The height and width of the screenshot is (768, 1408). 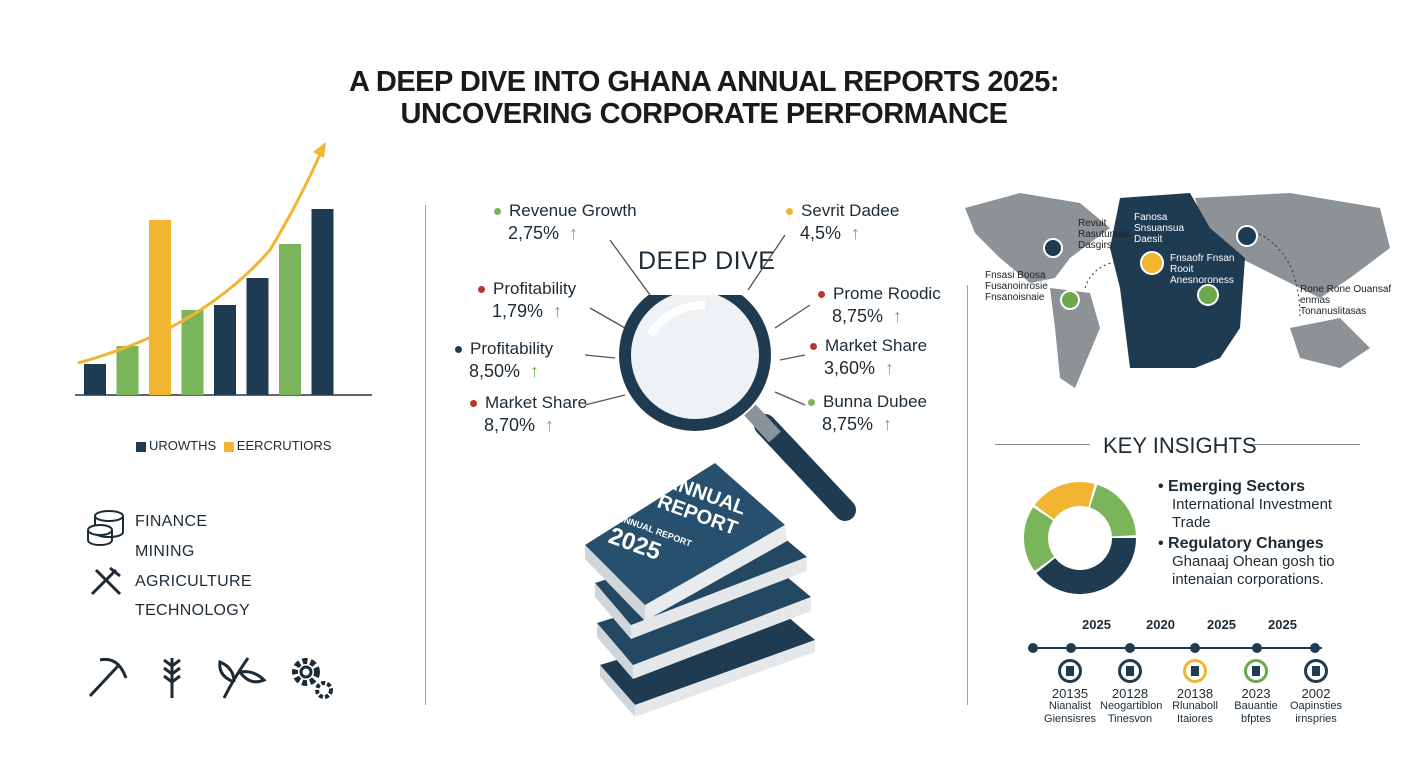 What do you see at coordinates (1231, 486) in the screenshot?
I see `insight-title: • Emerging Sectors` at bounding box center [1231, 486].